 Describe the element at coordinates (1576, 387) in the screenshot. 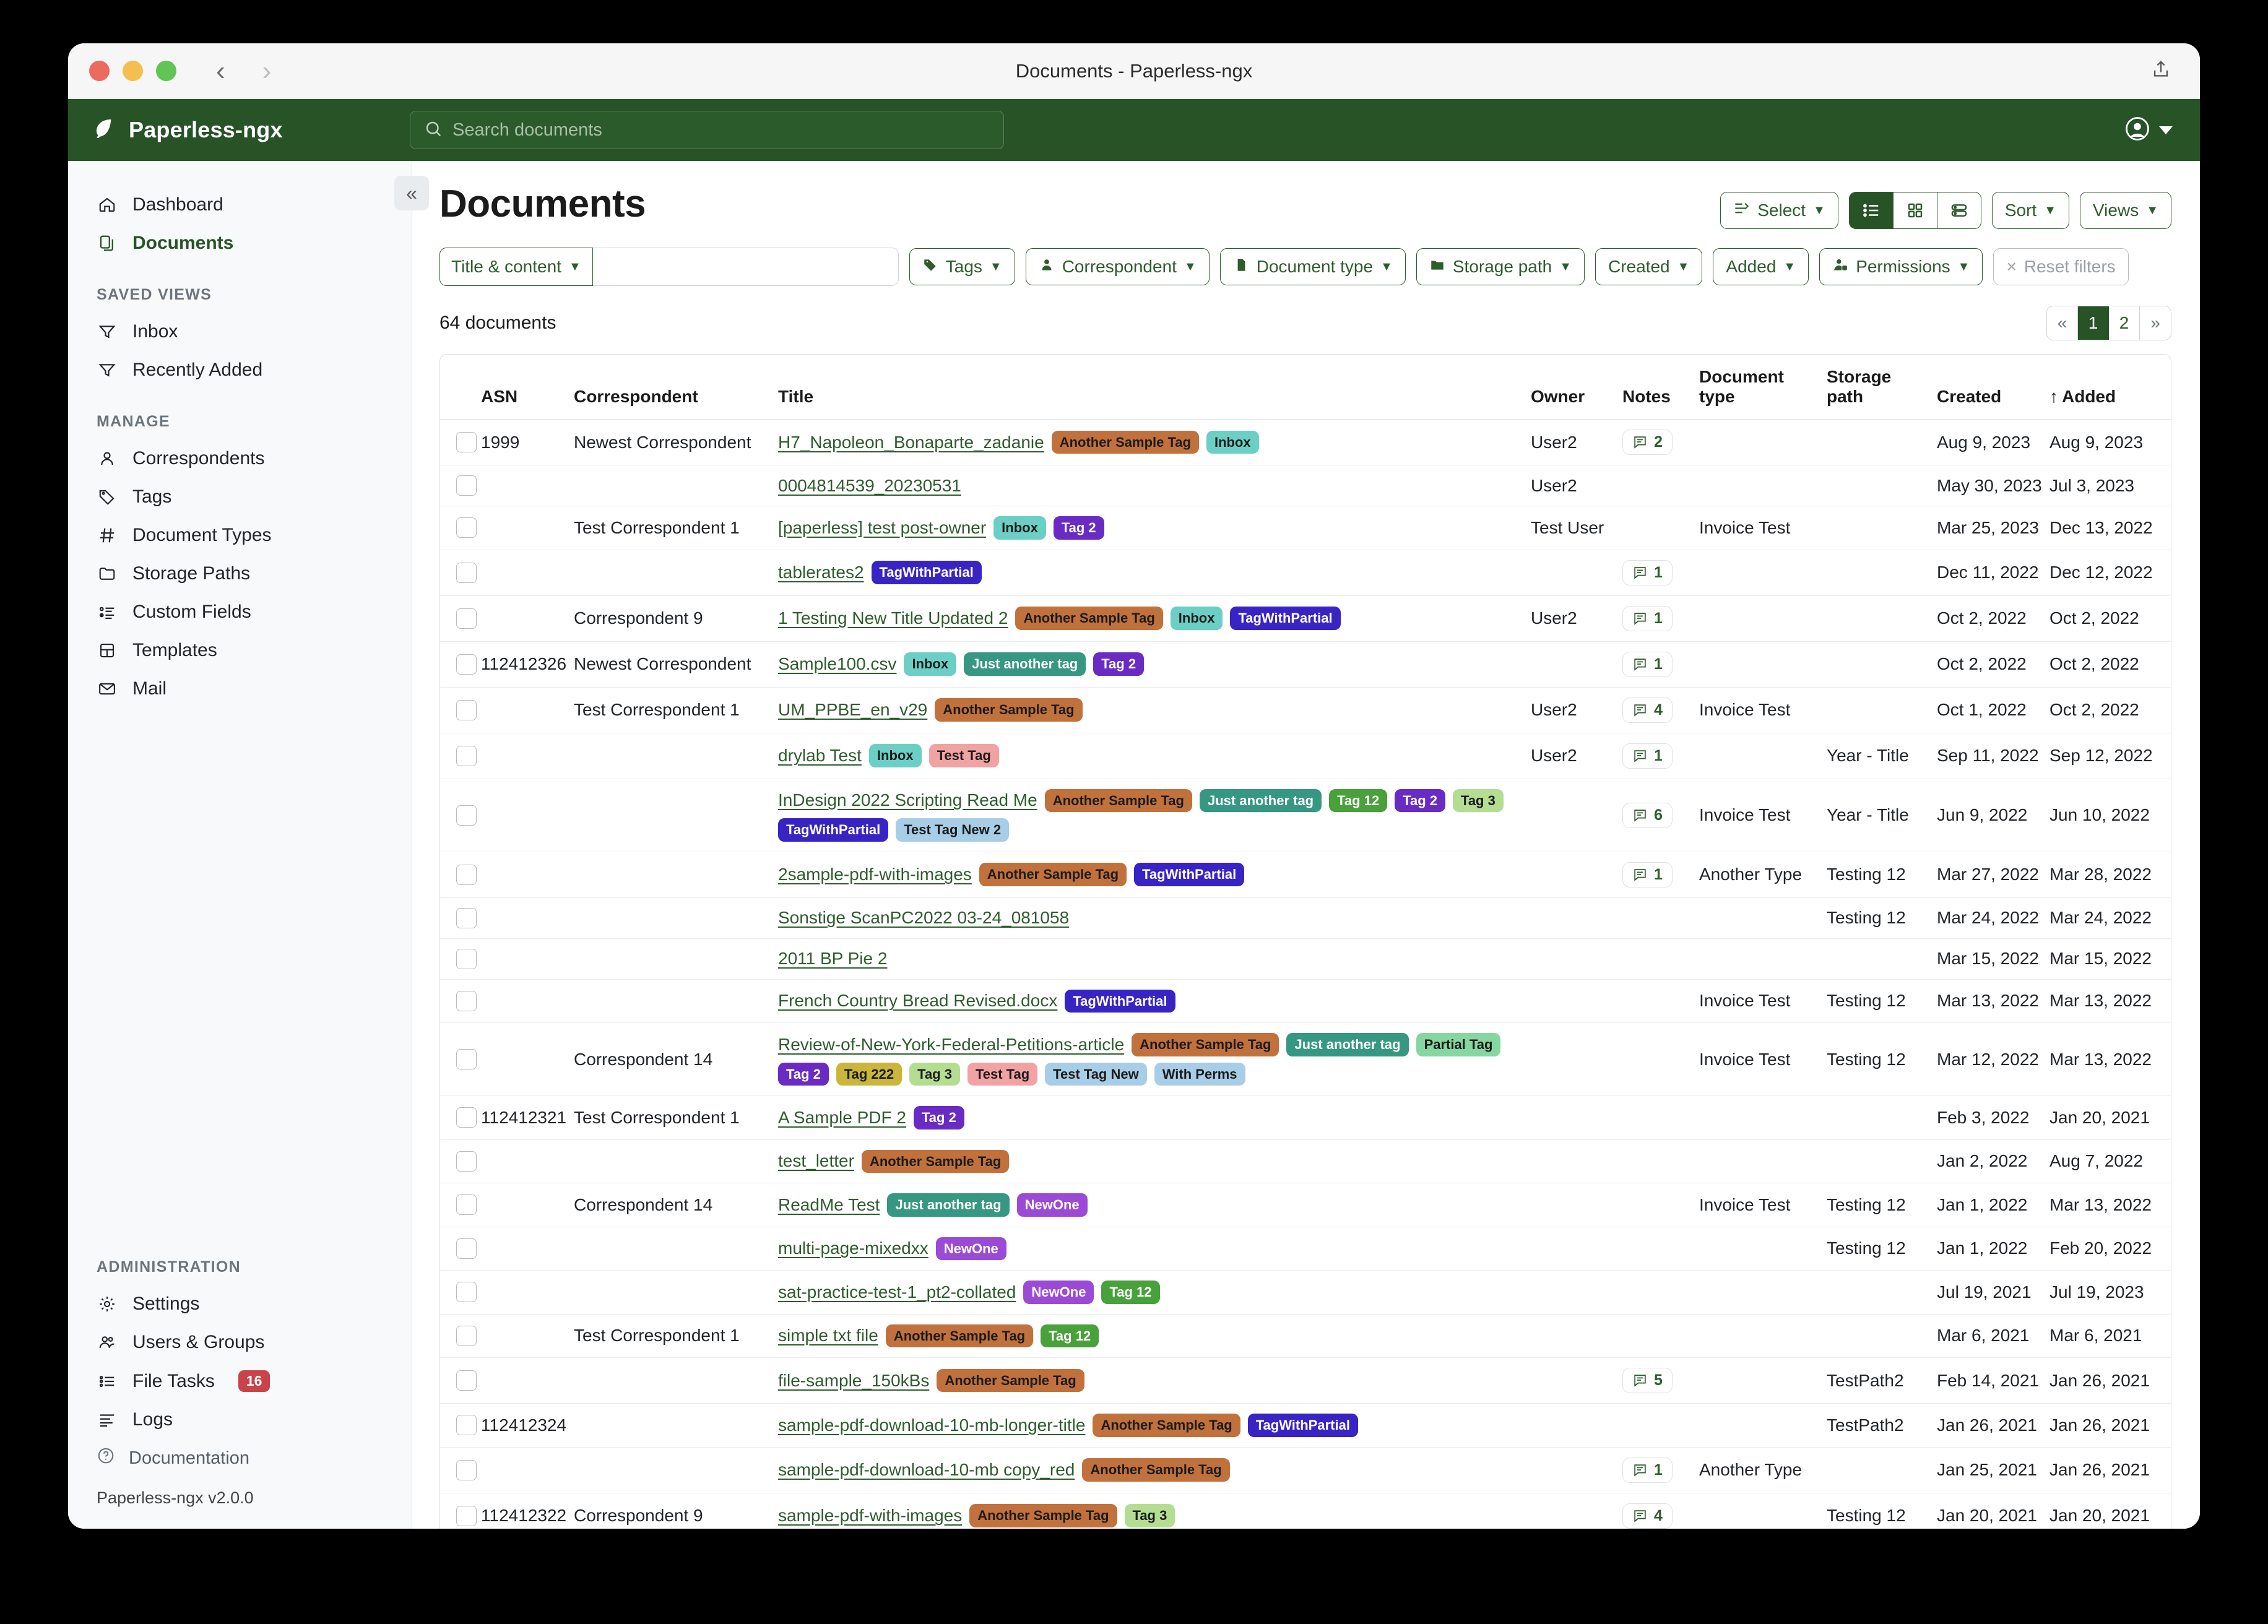

I see `column-owner: Owner` at that location.